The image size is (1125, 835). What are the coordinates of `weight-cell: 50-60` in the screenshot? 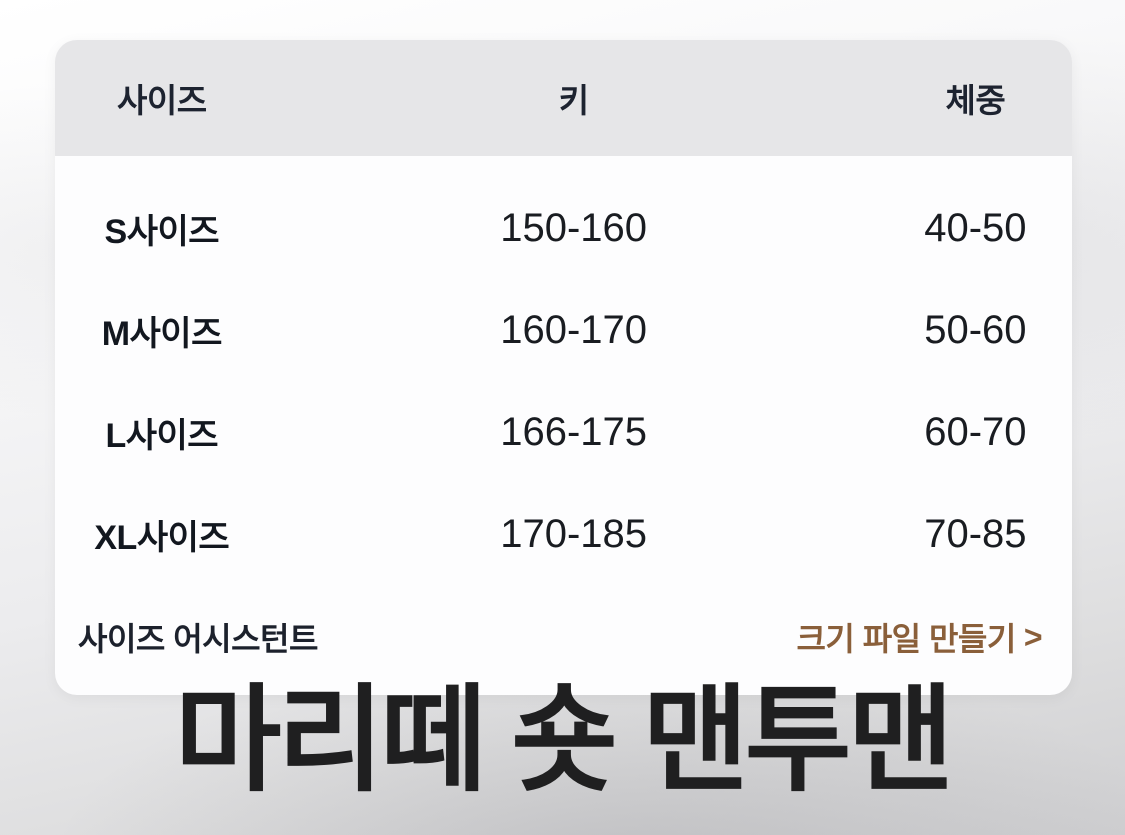 It's located at (975, 329).